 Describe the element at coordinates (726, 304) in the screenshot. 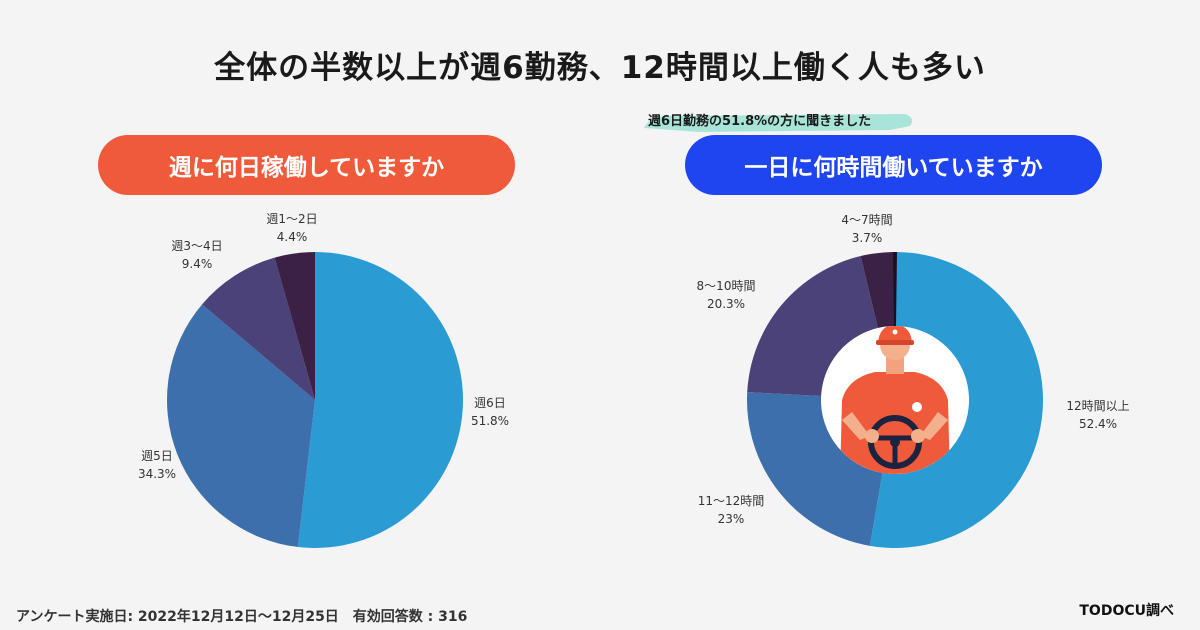

I see `slice-value-1-2: 20.3%` at that location.